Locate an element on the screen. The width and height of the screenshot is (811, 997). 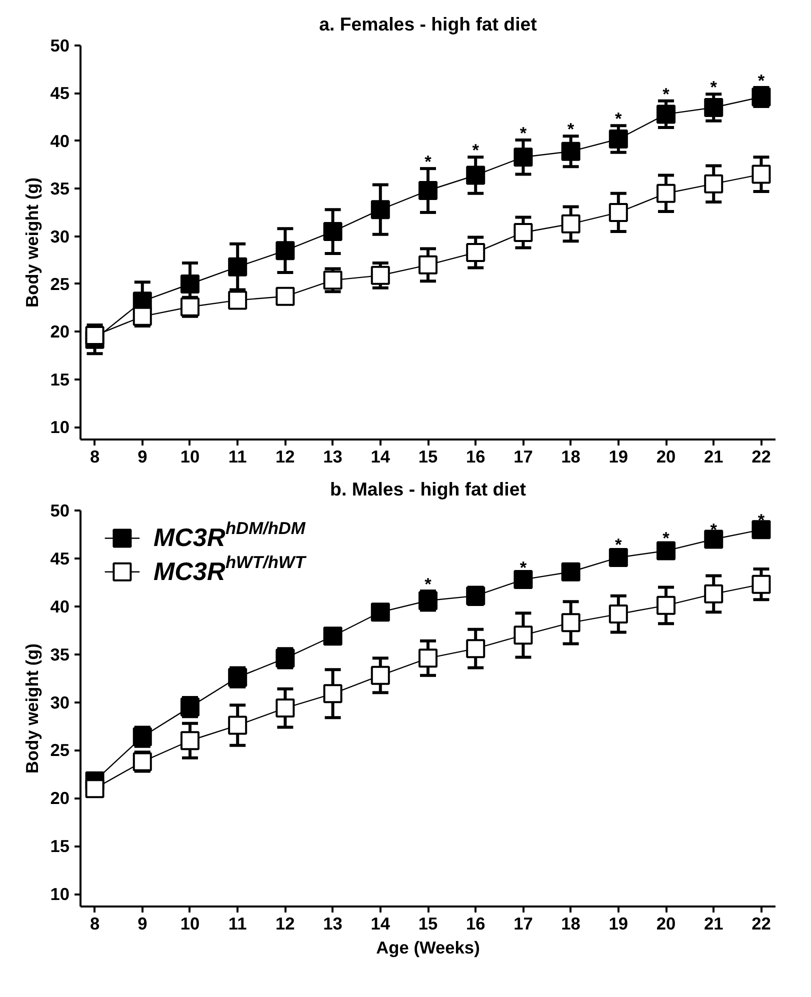
y-tick-label: 20 is located at coordinates (60, 798).